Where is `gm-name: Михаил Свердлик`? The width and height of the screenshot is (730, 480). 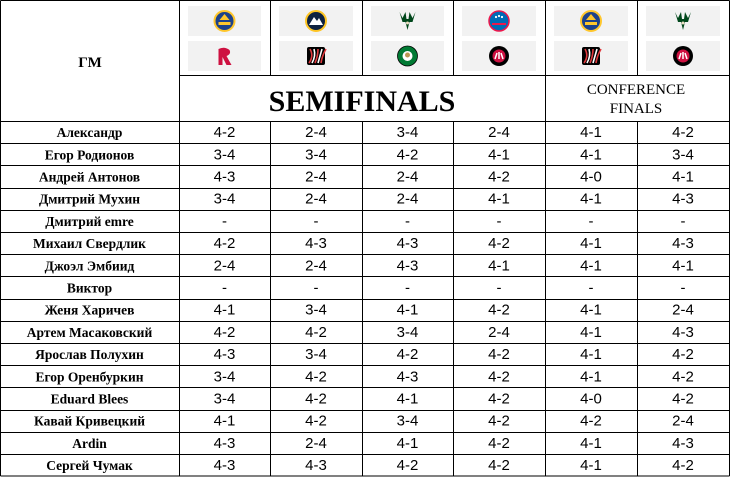 gm-name: Михаил Свердлик is located at coordinates (89, 243).